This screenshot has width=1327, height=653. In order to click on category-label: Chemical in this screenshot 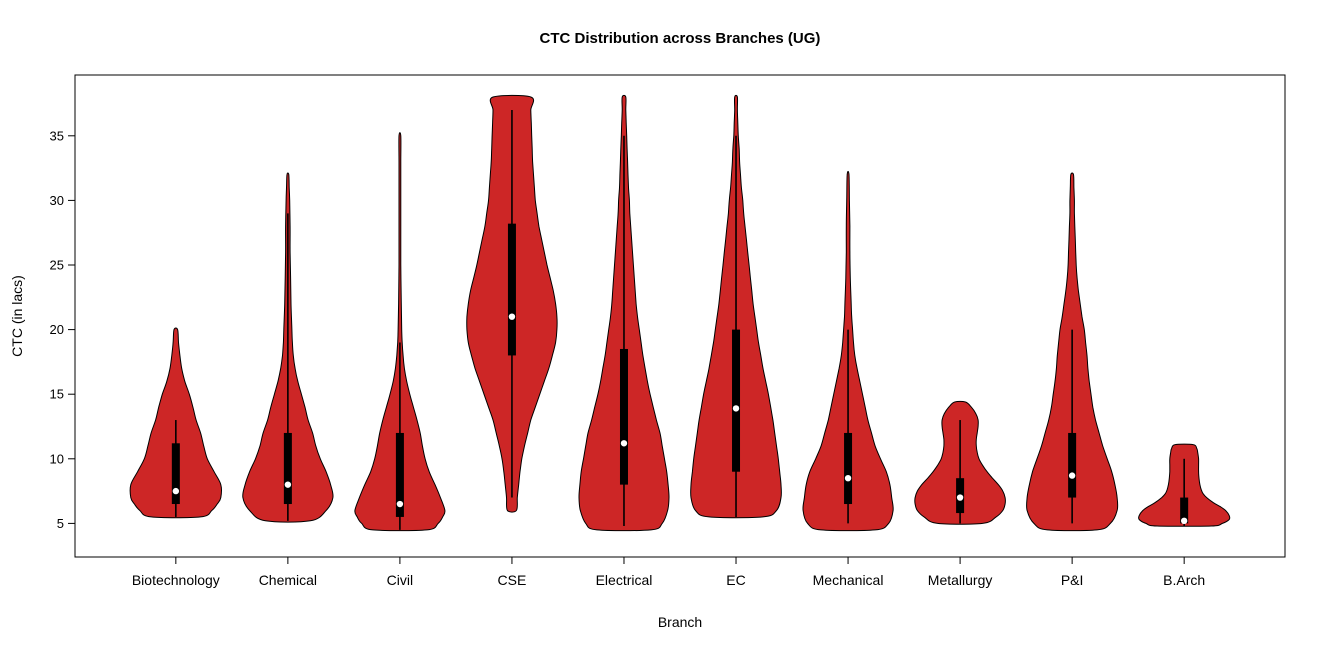, I will do `click(288, 580)`.